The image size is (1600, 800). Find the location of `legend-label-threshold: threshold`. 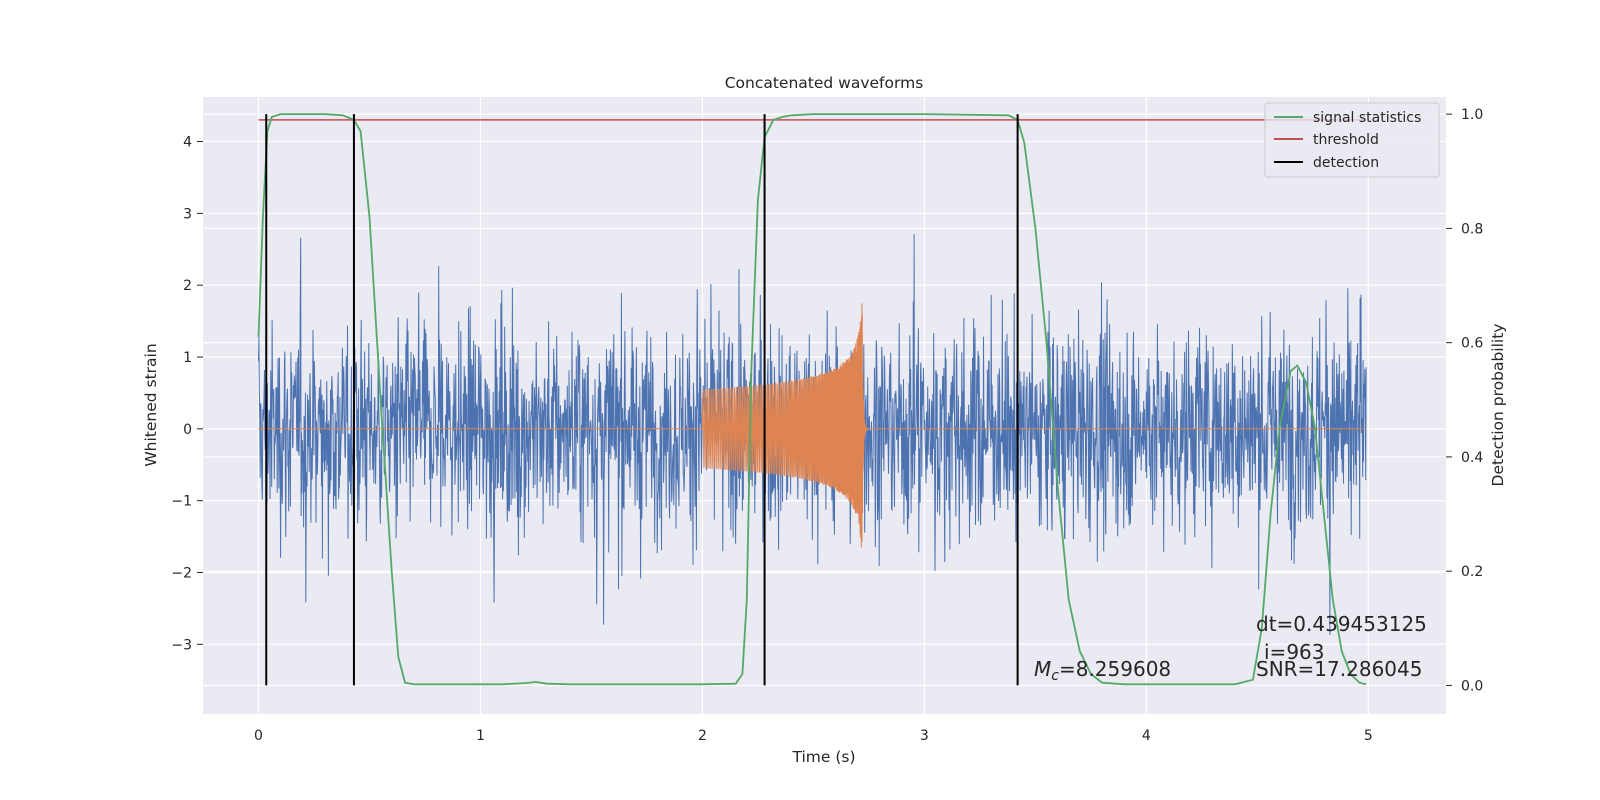

legend-label-threshold: threshold is located at coordinates (1346, 140).